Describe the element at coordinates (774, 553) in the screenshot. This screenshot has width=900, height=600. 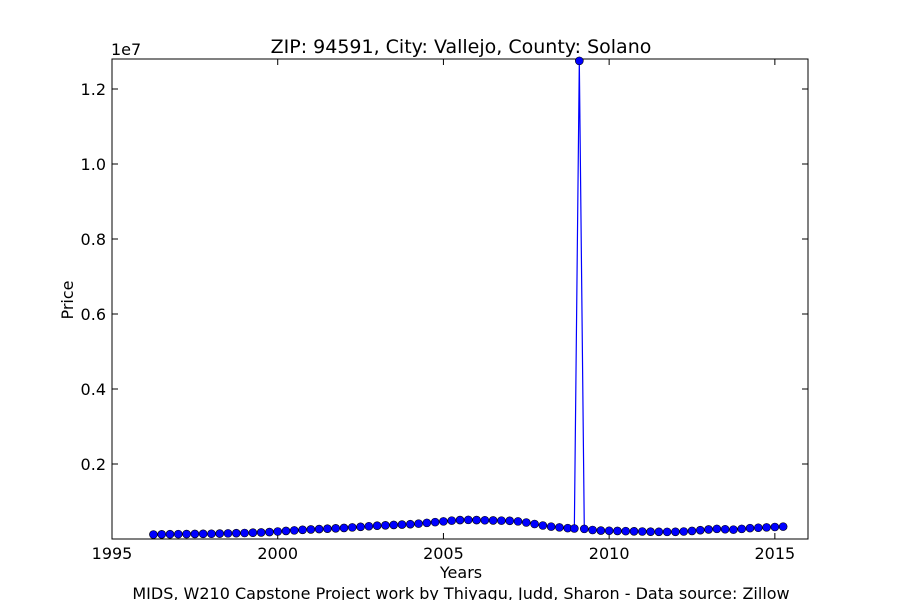
I see `x-tick-label: 2015` at that location.